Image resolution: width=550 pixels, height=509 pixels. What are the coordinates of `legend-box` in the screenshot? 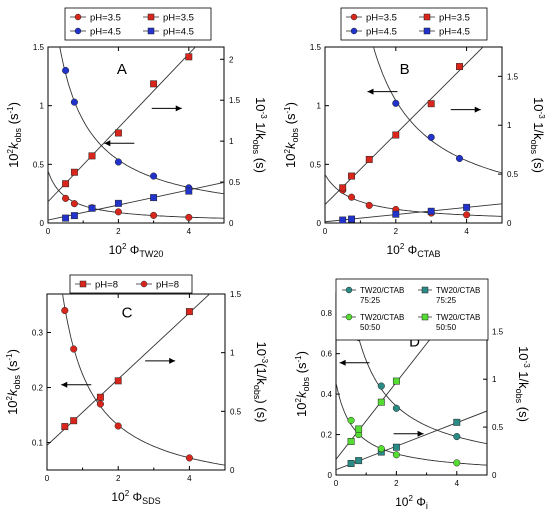 It's located at (138, 24).